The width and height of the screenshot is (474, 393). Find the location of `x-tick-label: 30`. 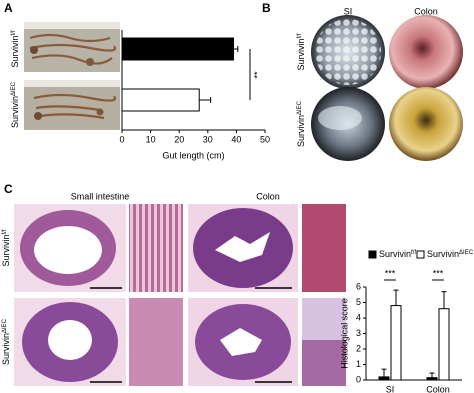

x-tick-label: 30 is located at coordinates (208, 139).